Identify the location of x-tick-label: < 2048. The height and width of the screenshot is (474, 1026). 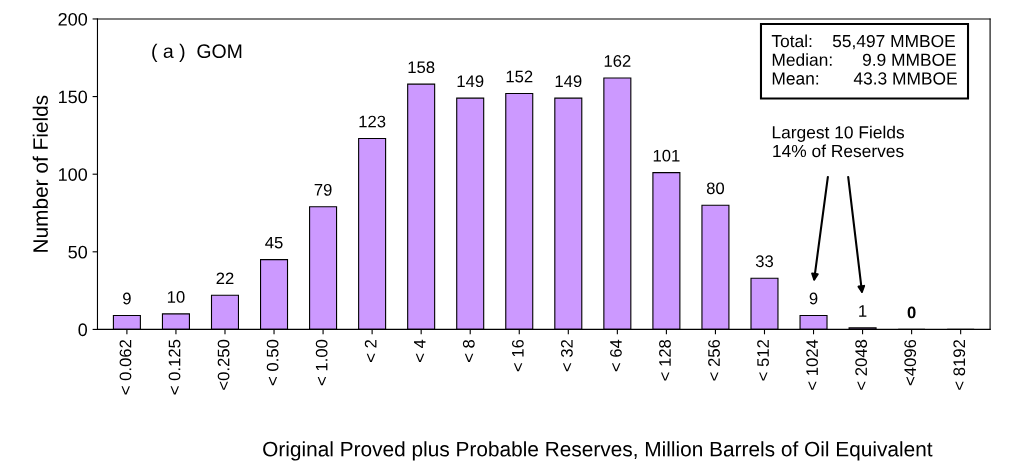
(861, 364).